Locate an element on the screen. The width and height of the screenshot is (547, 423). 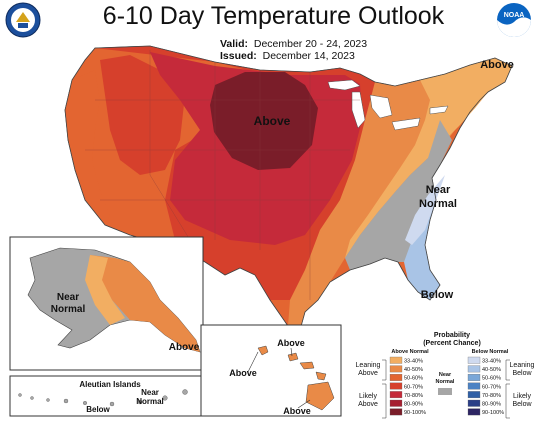
hawaii-inset: Above Above Above is located at coordinates (271, 370).